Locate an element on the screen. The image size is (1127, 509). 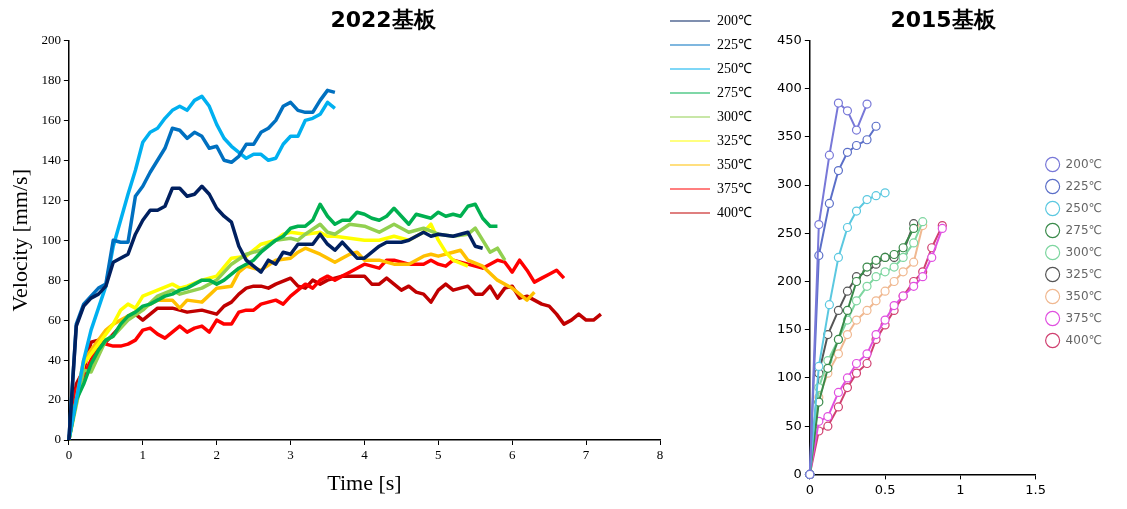
chart-title: 2015基板 is located at coordinates (943, 19).